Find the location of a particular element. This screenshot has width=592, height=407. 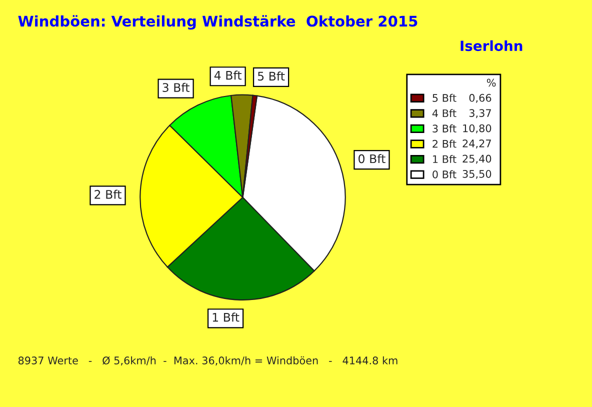

chart-title: Windböen: Verteilung Windstärke Oktober 2015 is located at coordinates (218, 22).